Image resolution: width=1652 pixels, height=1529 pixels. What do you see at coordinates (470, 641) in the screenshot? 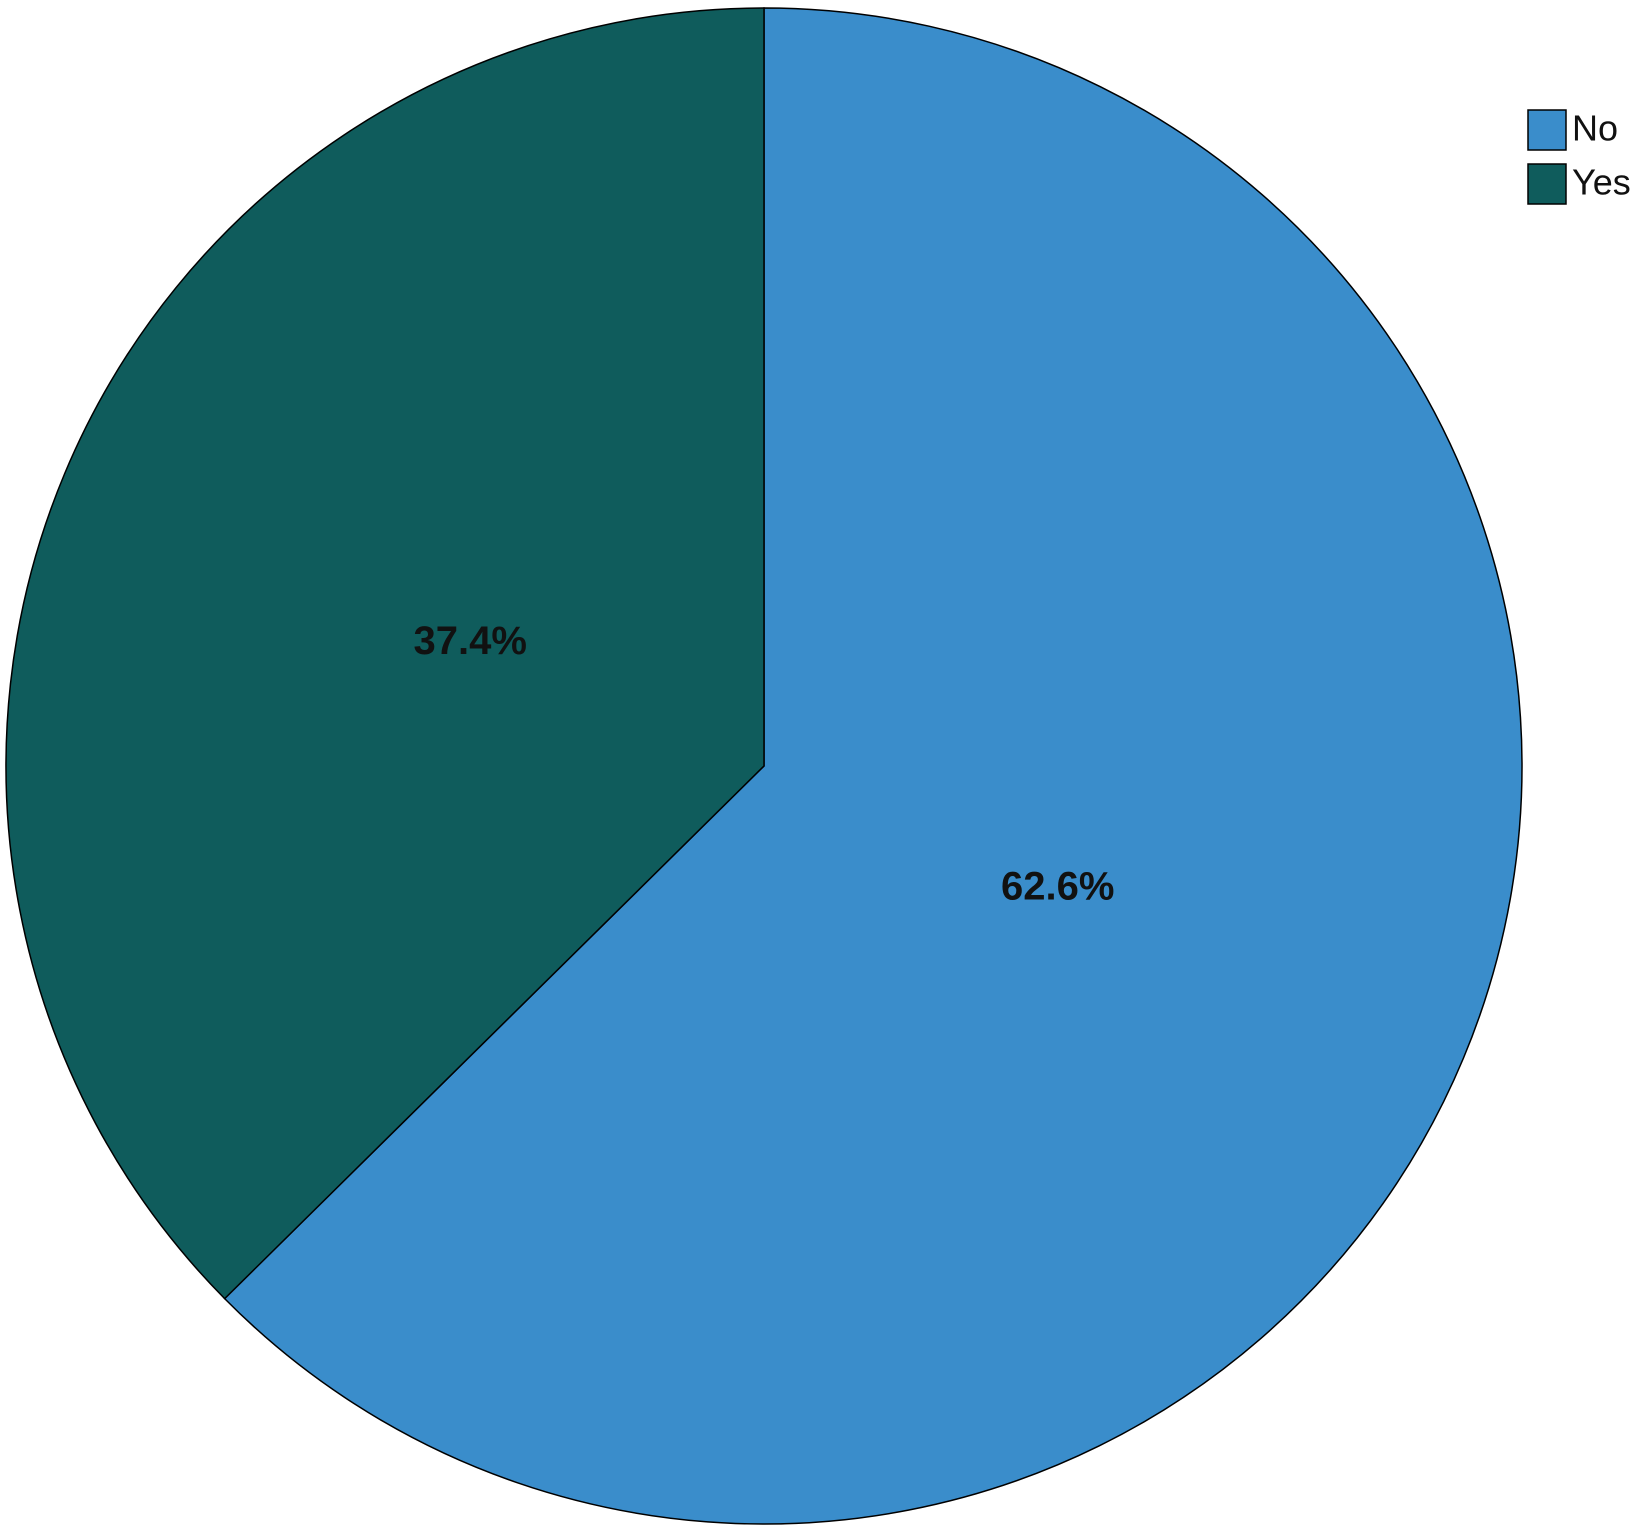
I see `slice-label: 37.4%` at bounding box center [470, 641].